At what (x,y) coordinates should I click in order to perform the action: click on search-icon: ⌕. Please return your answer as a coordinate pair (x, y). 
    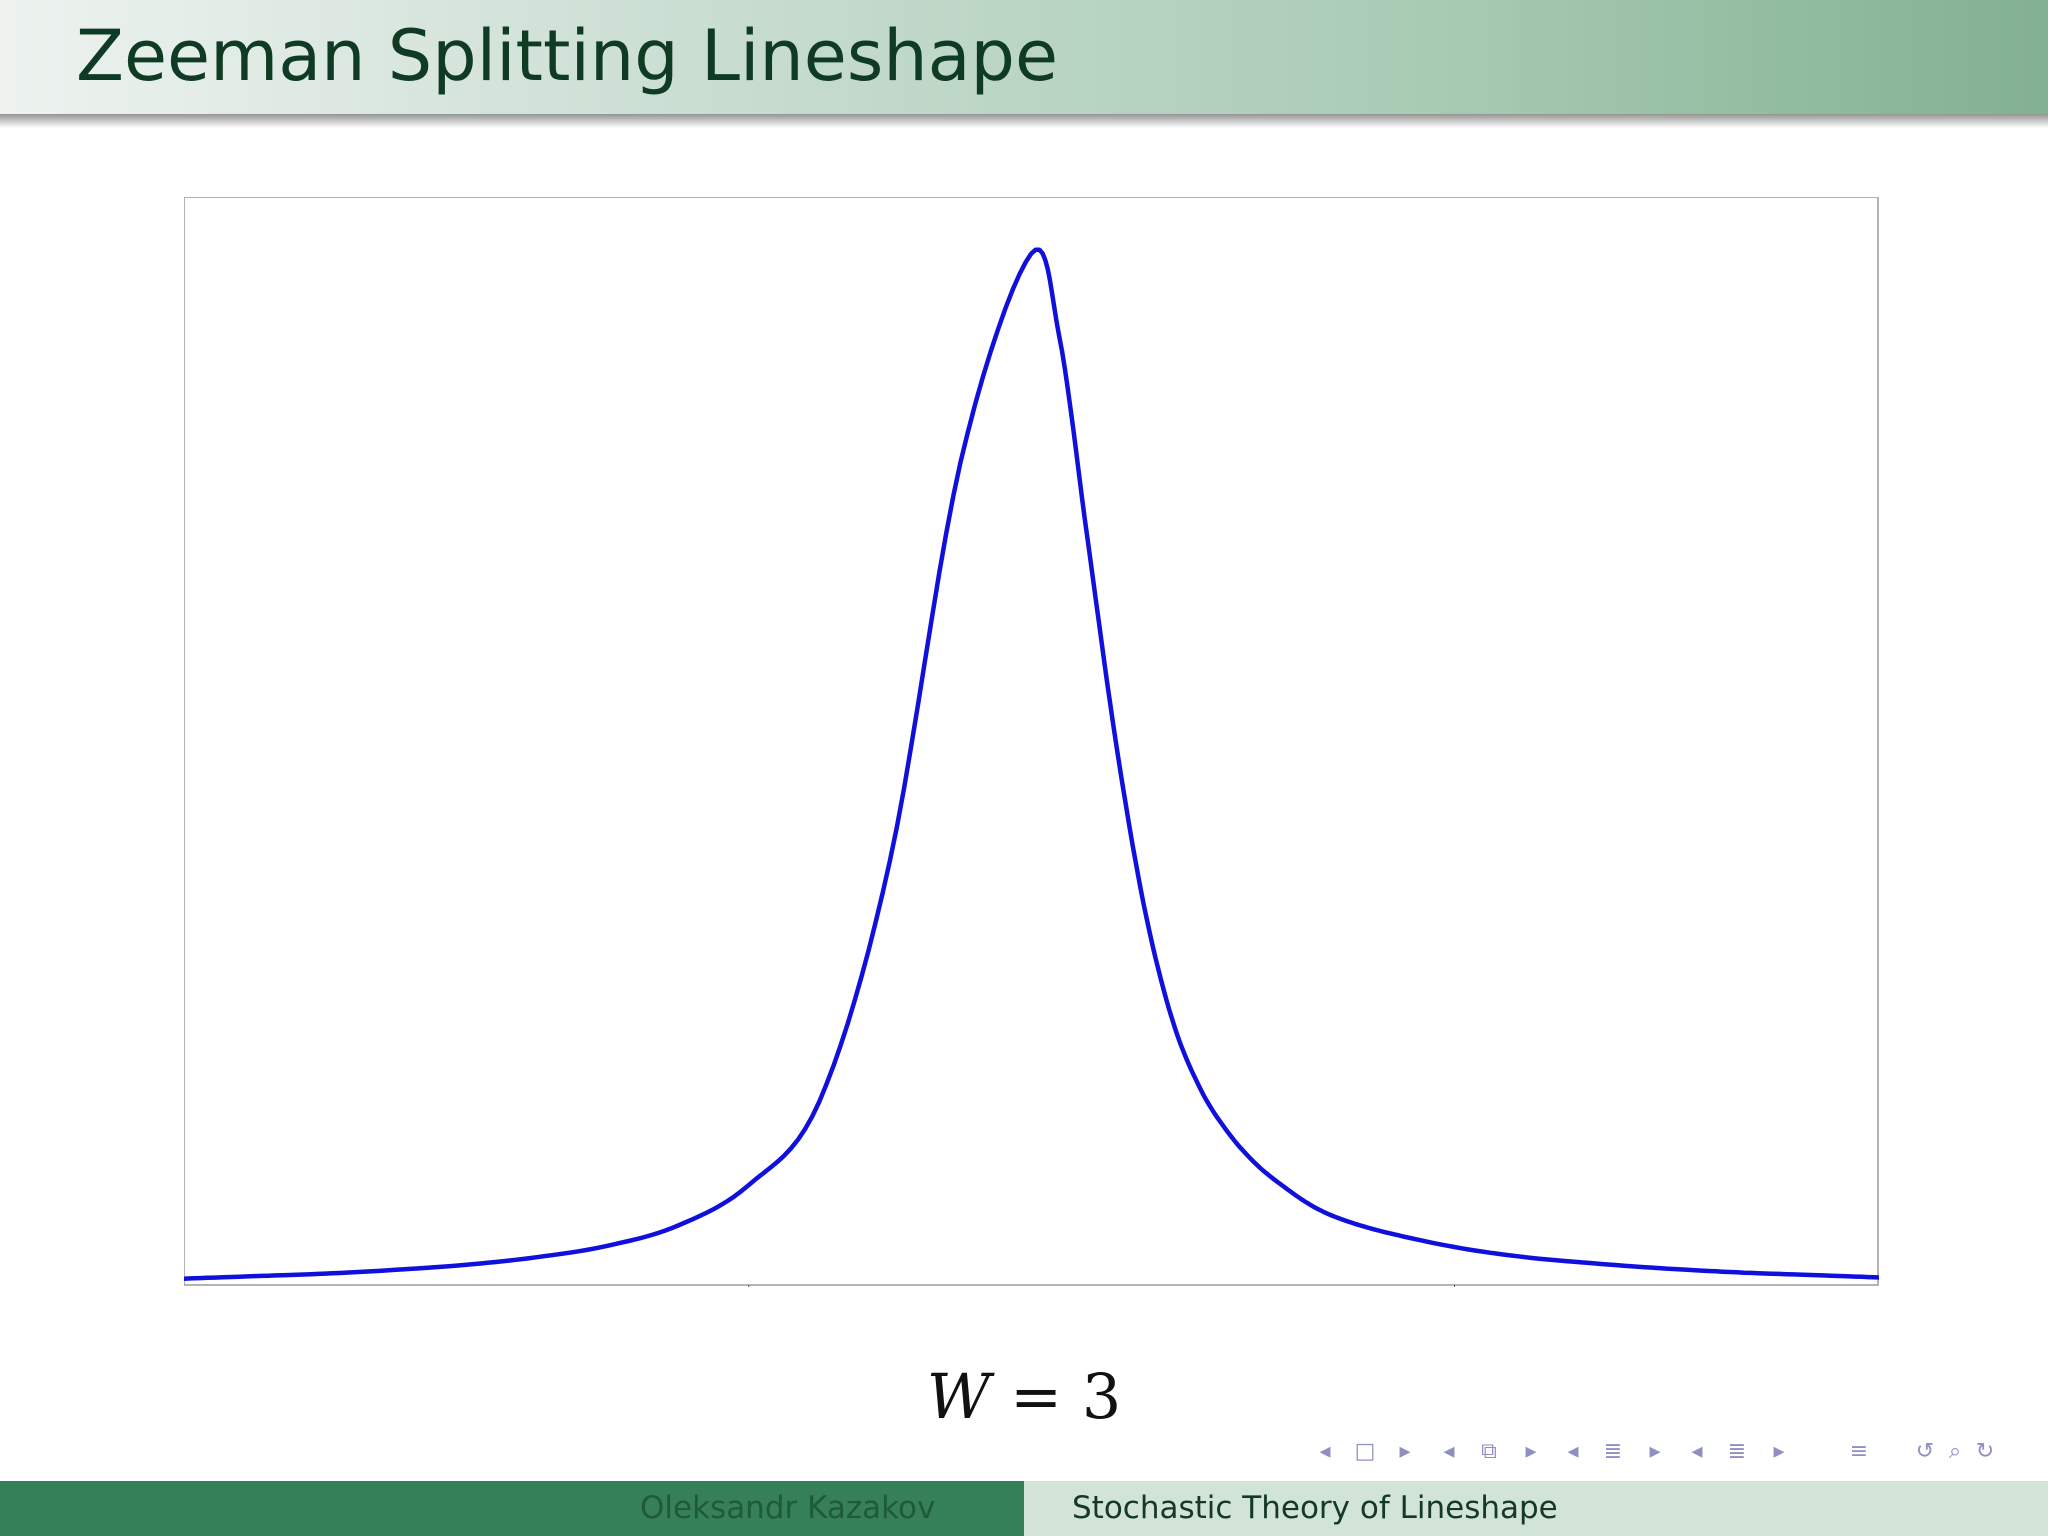
    Looking at the image, I should click on (1955, 1451).